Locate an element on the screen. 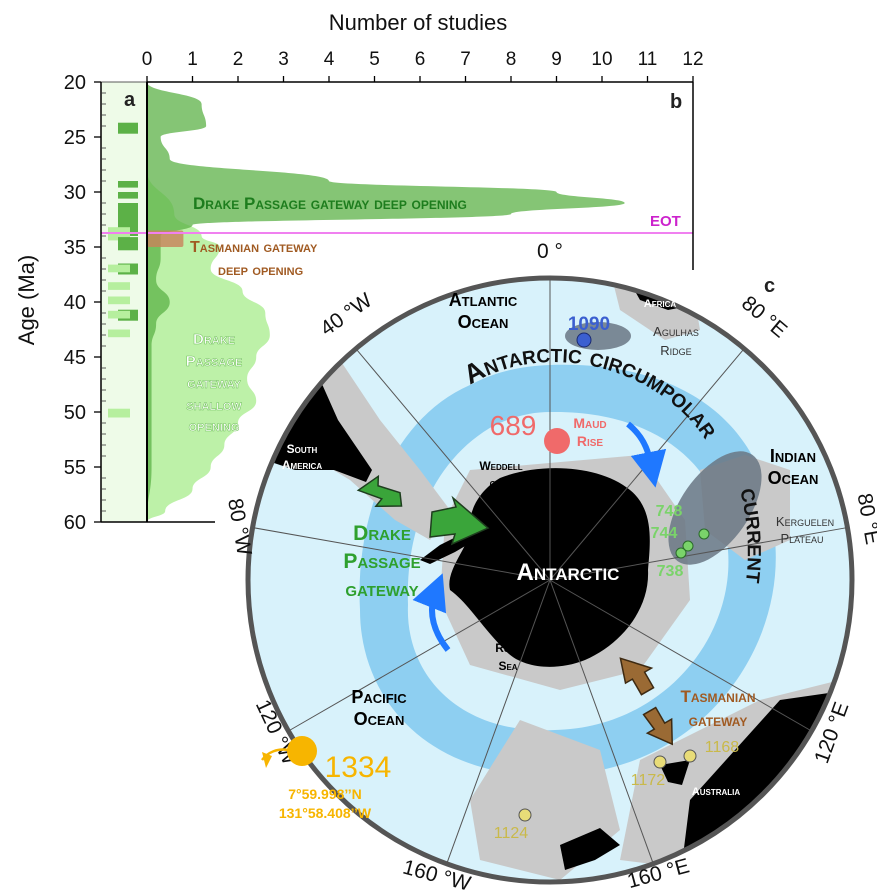  australia-label: Australia is located at coordinates (716, 792).